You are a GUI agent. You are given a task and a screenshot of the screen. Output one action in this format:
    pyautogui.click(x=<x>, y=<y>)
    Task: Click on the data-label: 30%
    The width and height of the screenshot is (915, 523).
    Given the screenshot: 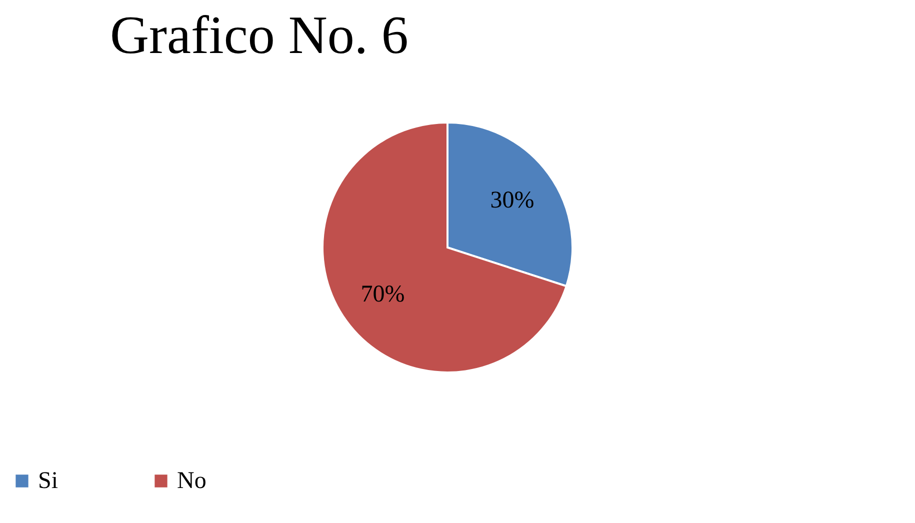 What is the action you would take?
    pyautogui.click(x=512, y=200)
    